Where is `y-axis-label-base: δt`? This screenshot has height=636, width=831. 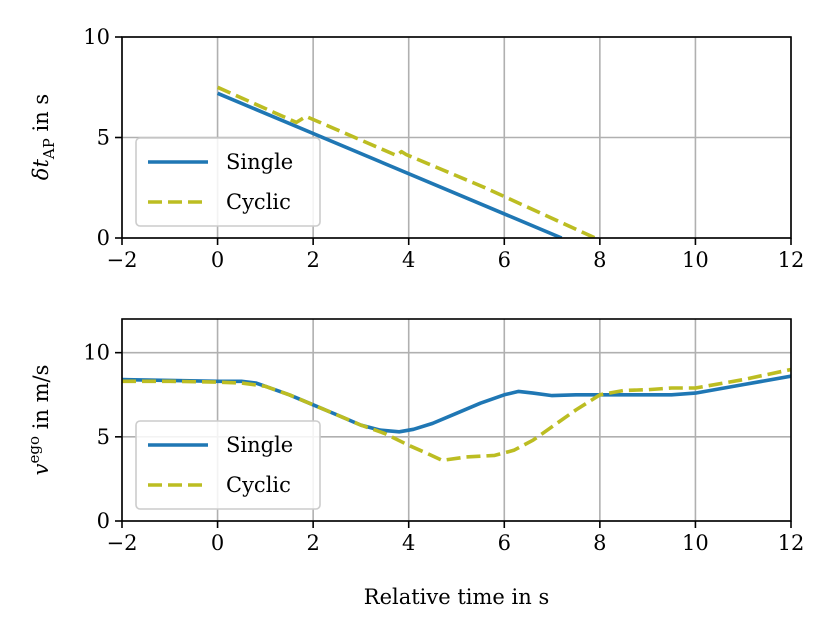
y-axis-label-base: δt is located at coordinates (41, 170).